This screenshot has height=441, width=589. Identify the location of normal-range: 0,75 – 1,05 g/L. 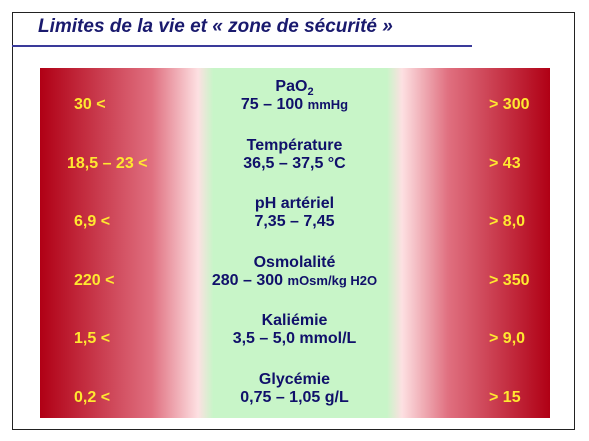
(294, 398).